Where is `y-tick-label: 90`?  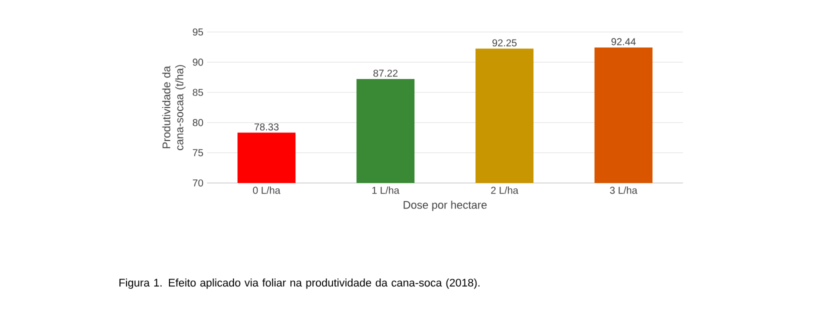 y-tick-label: 90 is located at coordinates (198, 62).